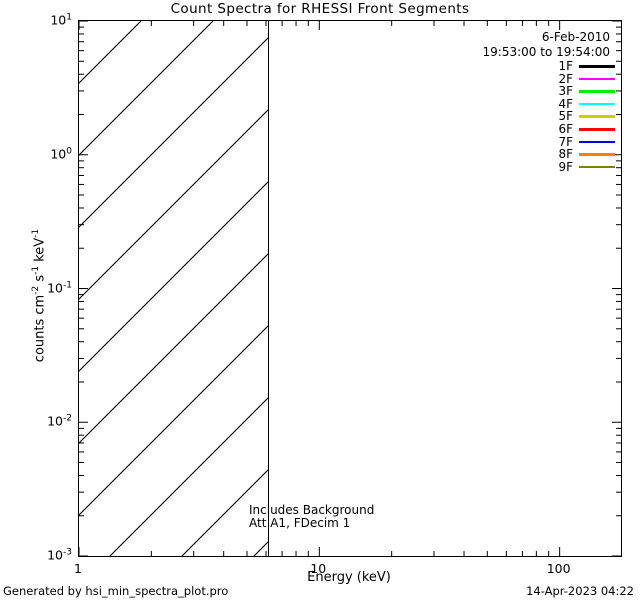 The width and height of the screenshot is (640, 600). Describe the element at coordinates (565, 154) in the screenshot. I see `legend-entry-label: 8F` at that location.